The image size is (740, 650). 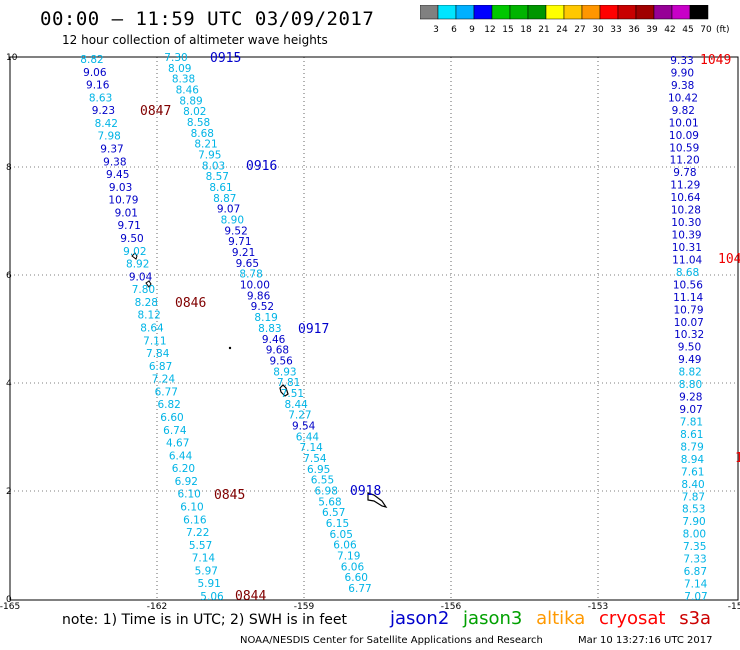 I want to click on y-tick-label: 8, so click(x=9, y=168).